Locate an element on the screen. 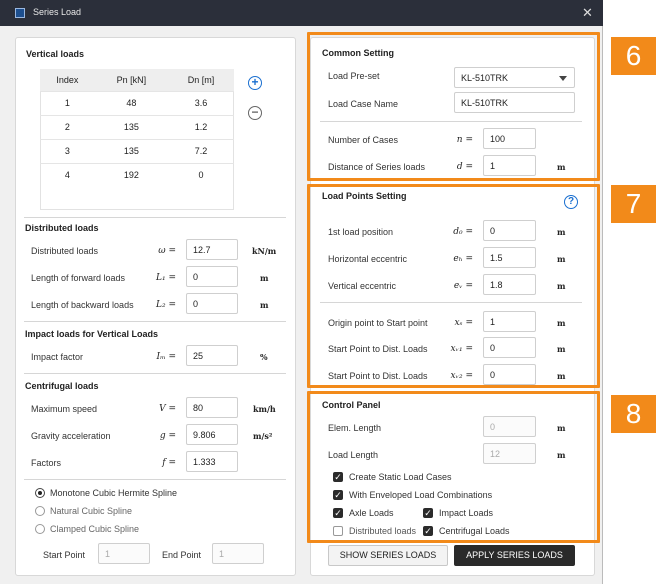 The width and height of the screenshot is (656, 584). distributed-loads-title: Distributed loads is located at coordinates (62, 228).